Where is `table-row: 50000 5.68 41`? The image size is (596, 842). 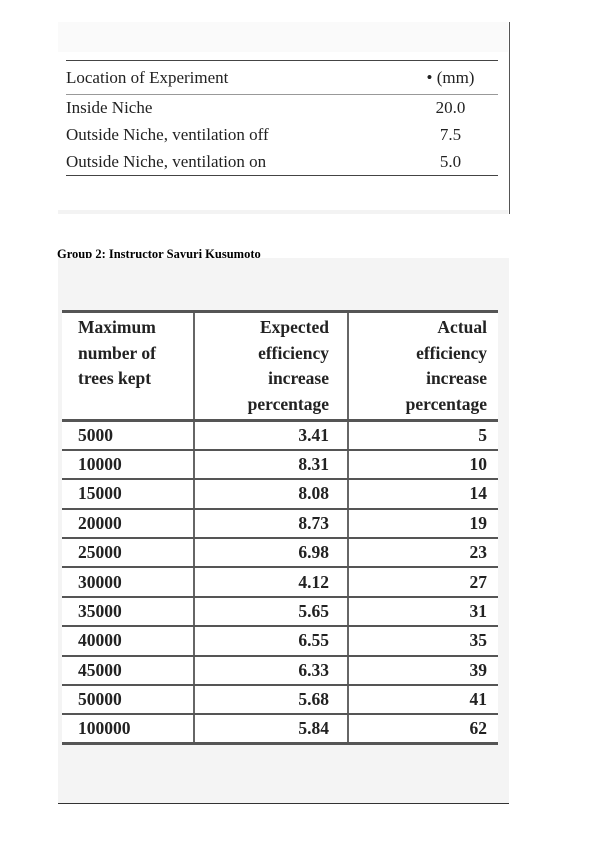
table-row: 50000 5.68 41 is located at coordinates (280, 700).